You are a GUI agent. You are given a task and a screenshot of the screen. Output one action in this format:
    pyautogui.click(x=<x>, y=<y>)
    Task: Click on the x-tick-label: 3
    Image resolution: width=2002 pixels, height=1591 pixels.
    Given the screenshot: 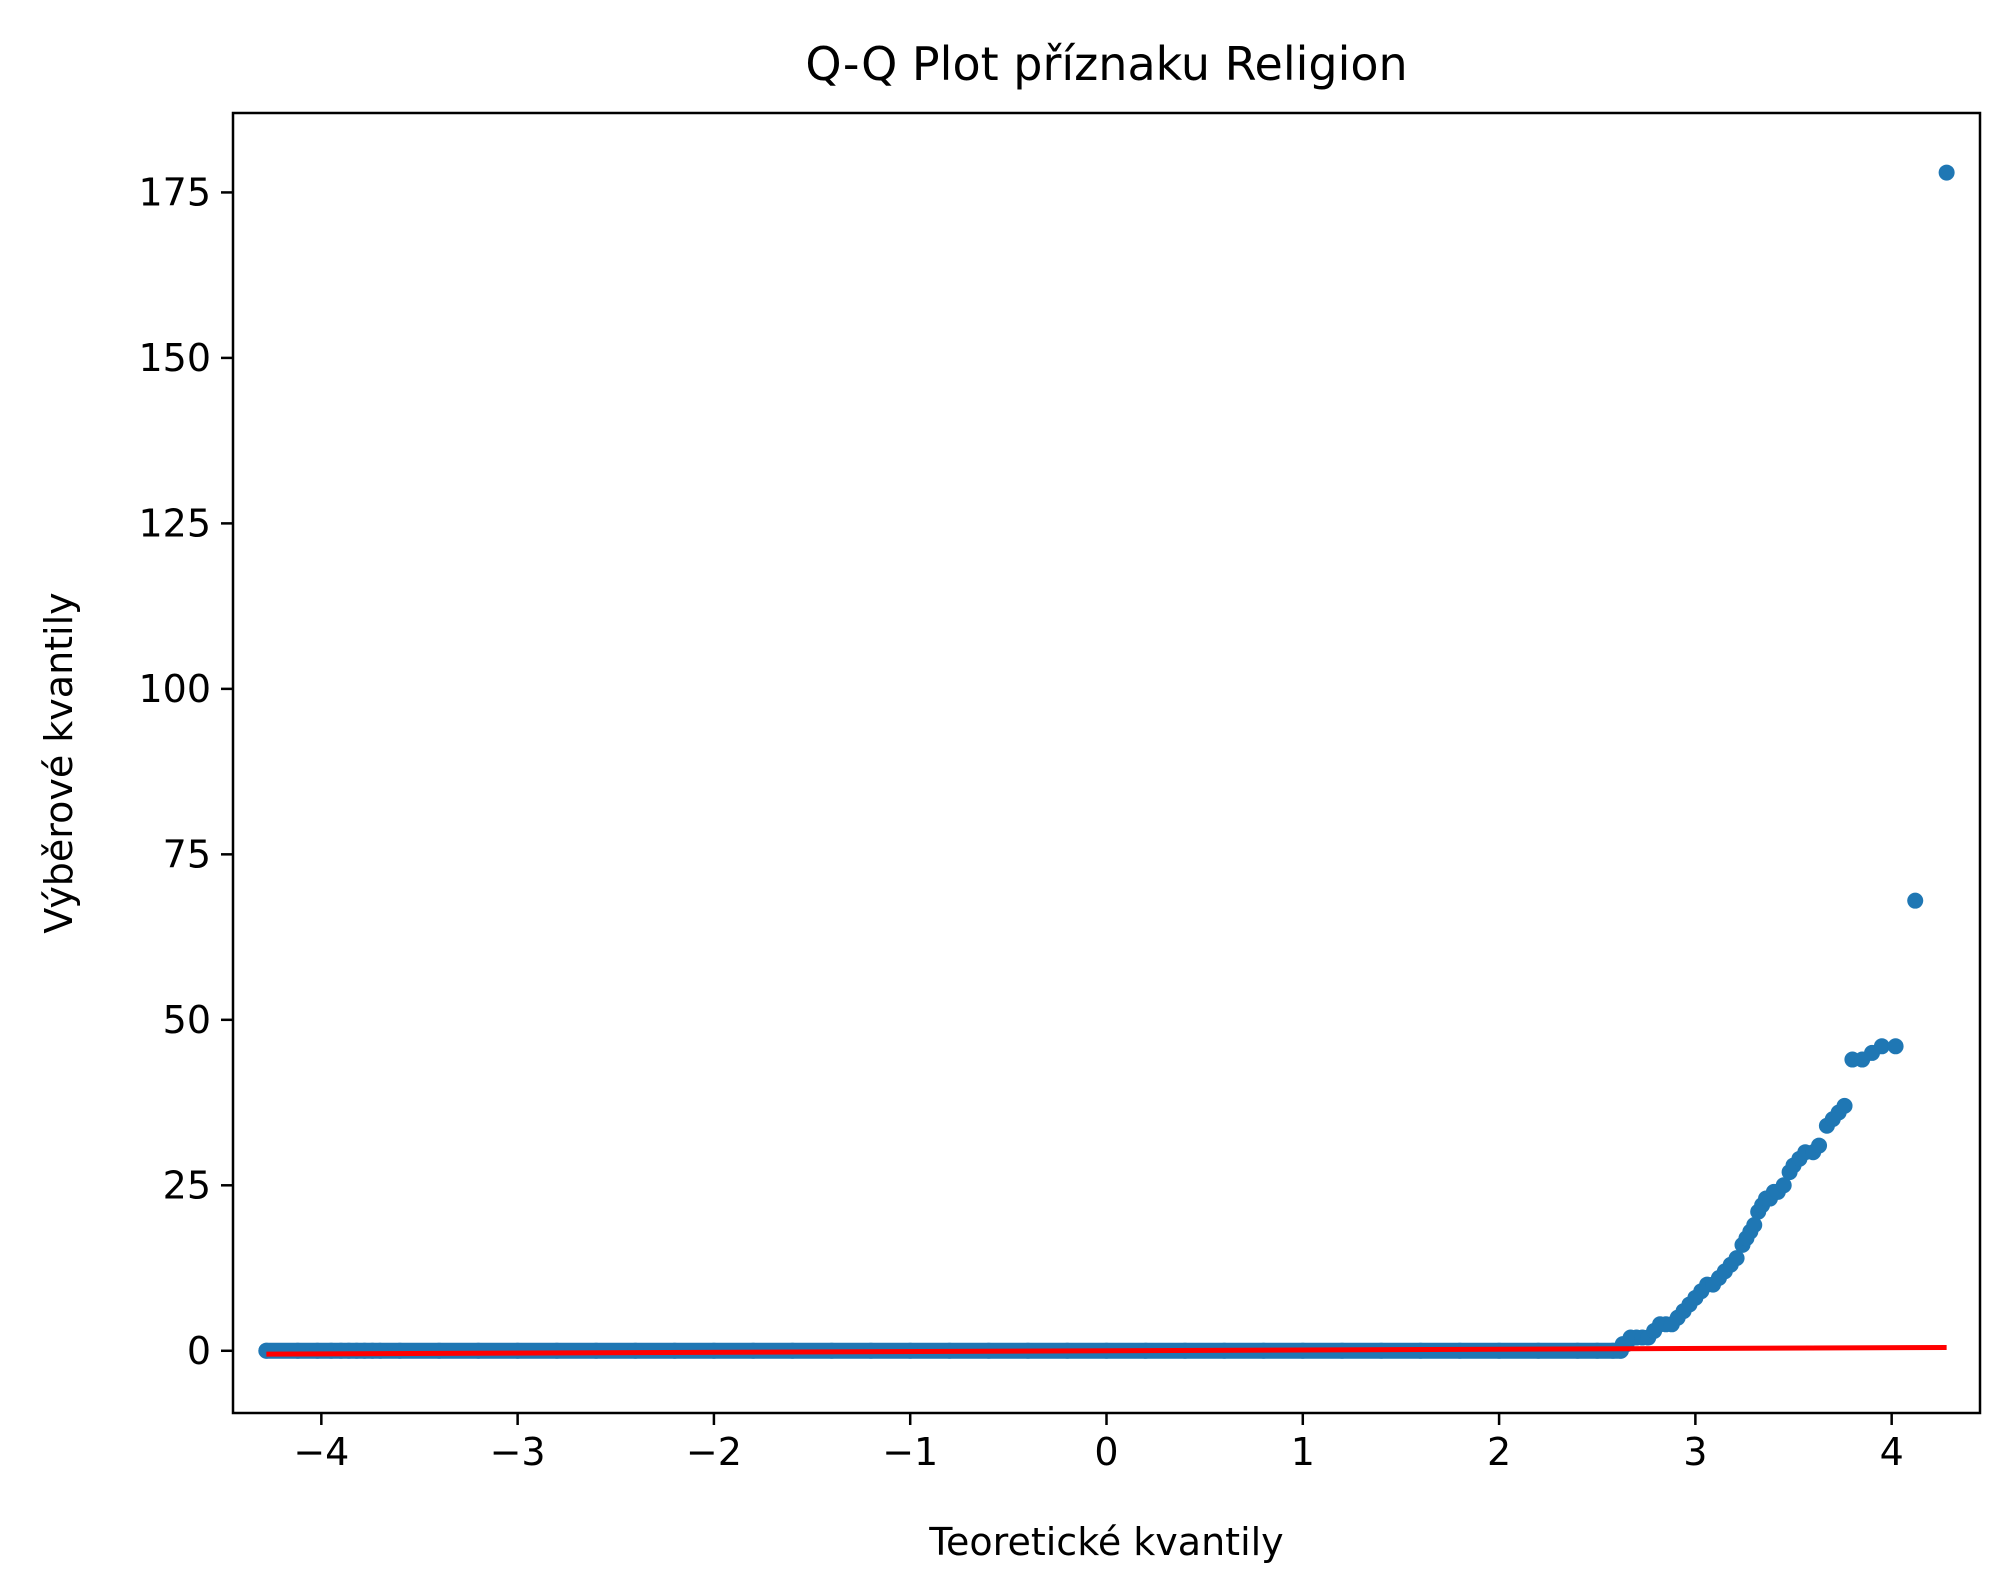 What is the action you would take?
    pyautogui.click(x=1695, y=1452)
    